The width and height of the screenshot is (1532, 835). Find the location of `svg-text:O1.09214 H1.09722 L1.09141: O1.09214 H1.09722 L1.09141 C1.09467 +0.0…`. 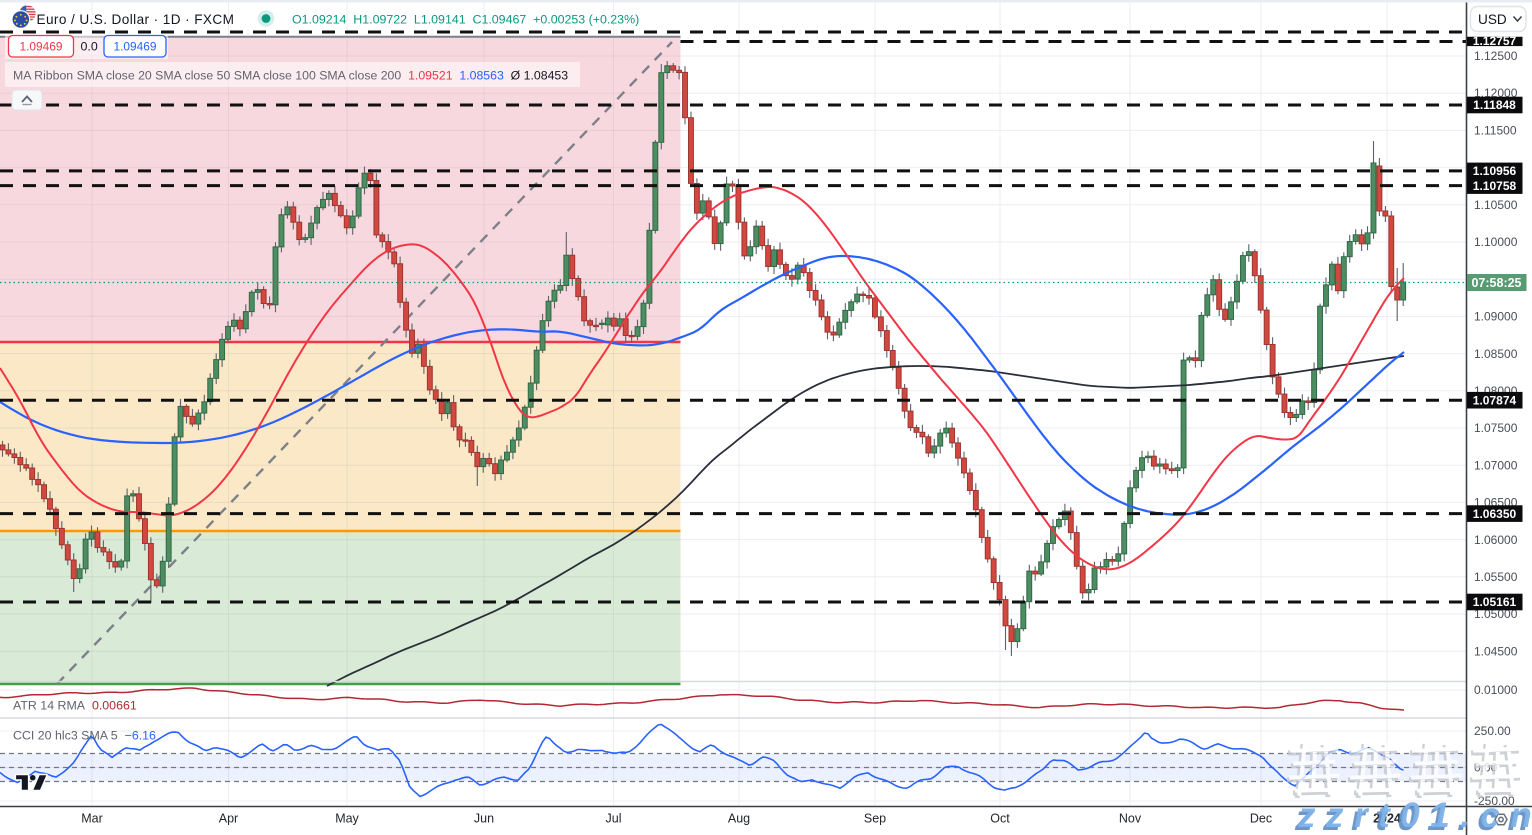

svg-text:O1.09214 H1.09722 L1.09141: O1.09214 H1.09722 L1.09141 C1.09467 +0.0… is located at coordinates (465, 20).